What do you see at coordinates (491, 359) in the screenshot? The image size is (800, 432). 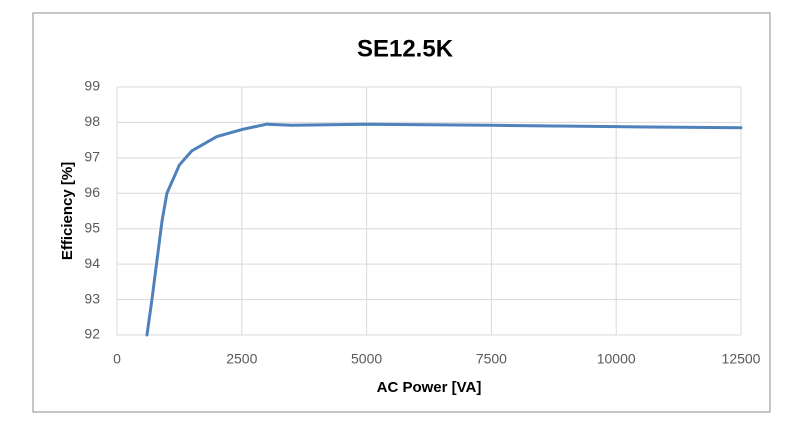 I see `x-tick-label: 7500` at bounding box center [491, 359].